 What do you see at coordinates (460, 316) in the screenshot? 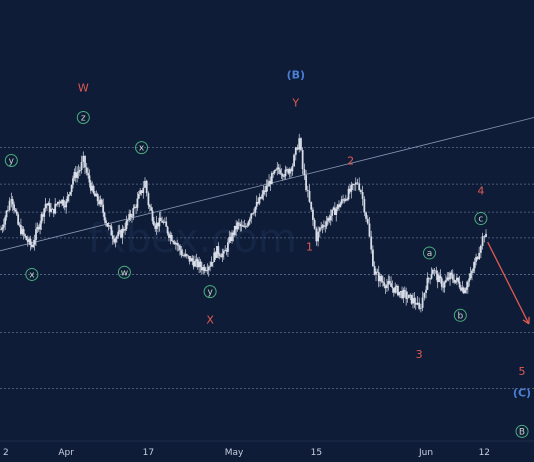
I see `wave-label-text: b` at bounding box center [460, 316].